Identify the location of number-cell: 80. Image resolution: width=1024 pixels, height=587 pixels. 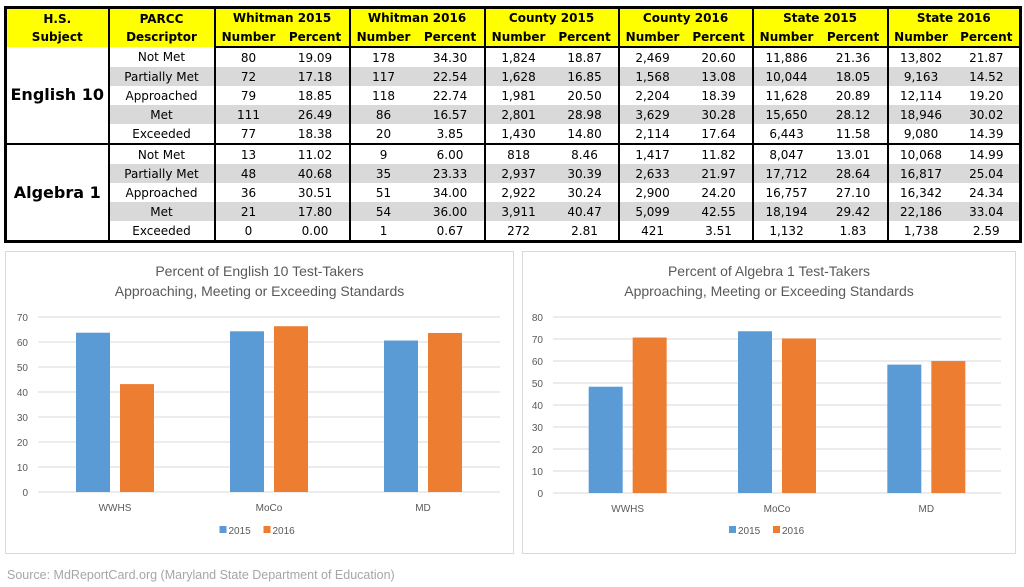
(247, 57).